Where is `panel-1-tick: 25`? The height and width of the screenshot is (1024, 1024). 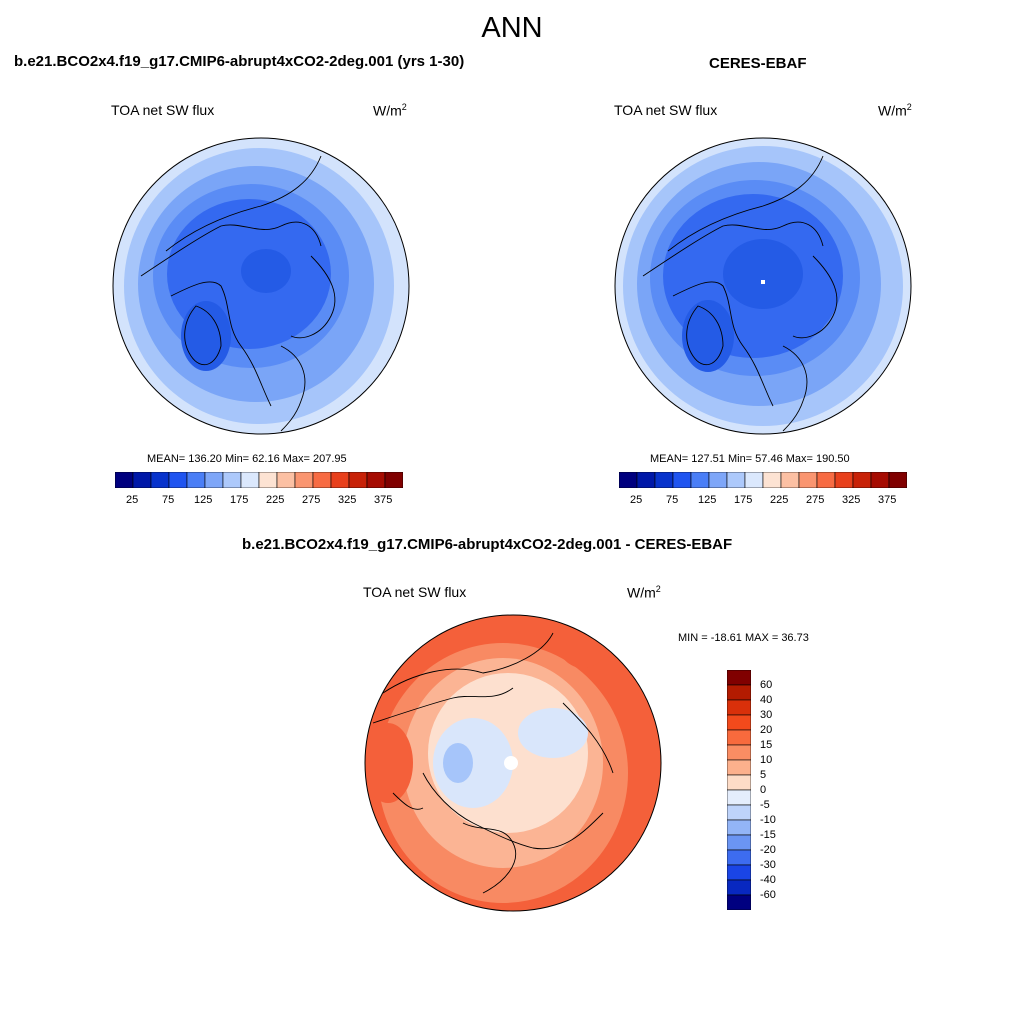 panel-1-tick: 25 is located at coordinates (132, 500).